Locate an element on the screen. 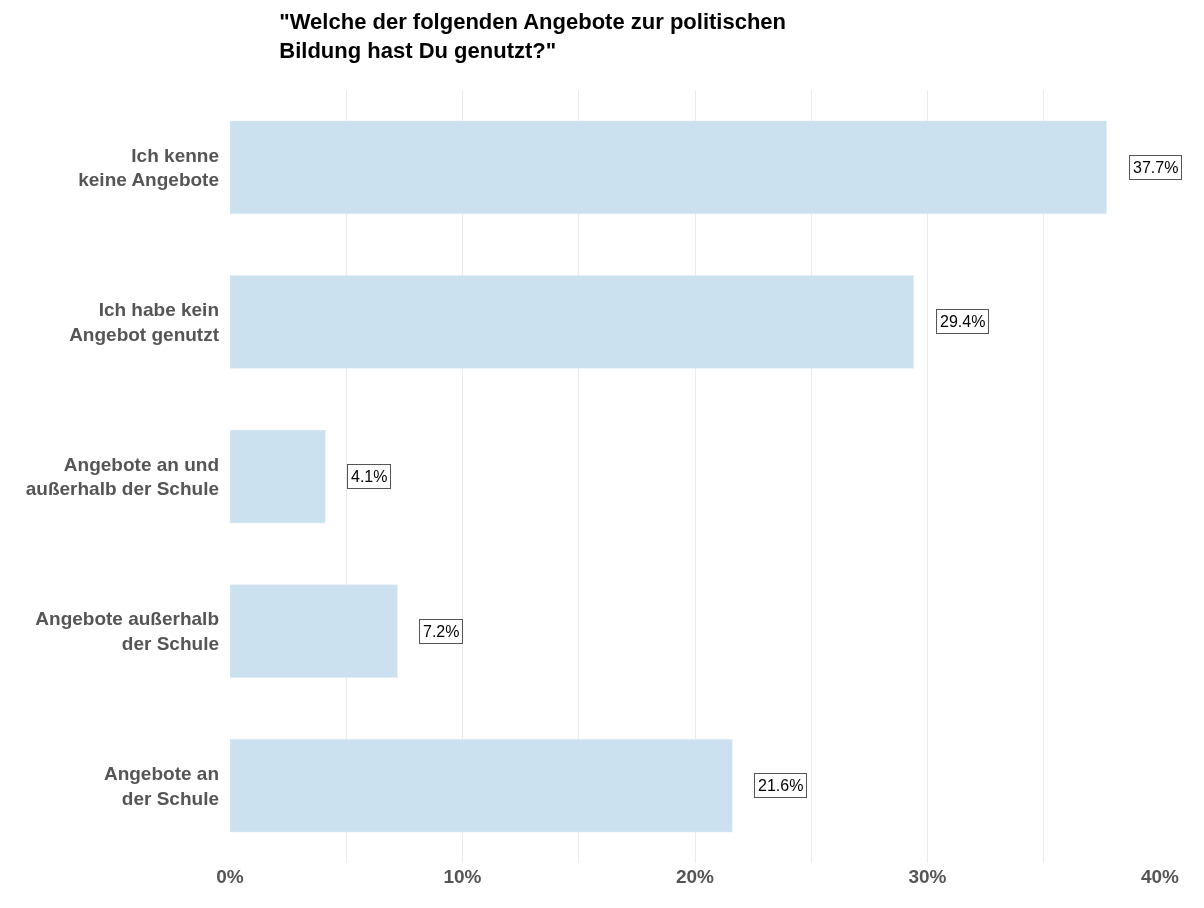 This screenshot has width=1204, height=908. data-label: 29.4% is located at coordinates (963, 321).